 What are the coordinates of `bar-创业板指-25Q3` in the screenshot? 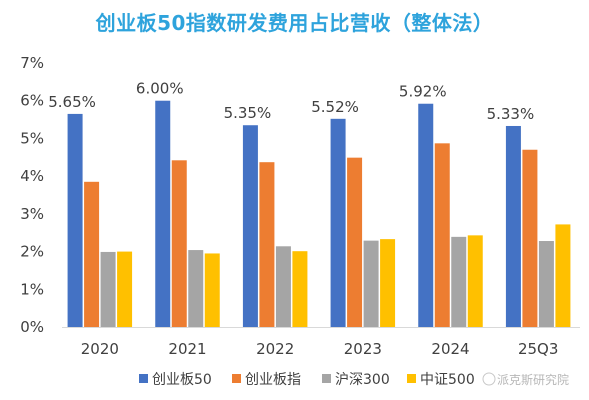 It's located at (530, 238).